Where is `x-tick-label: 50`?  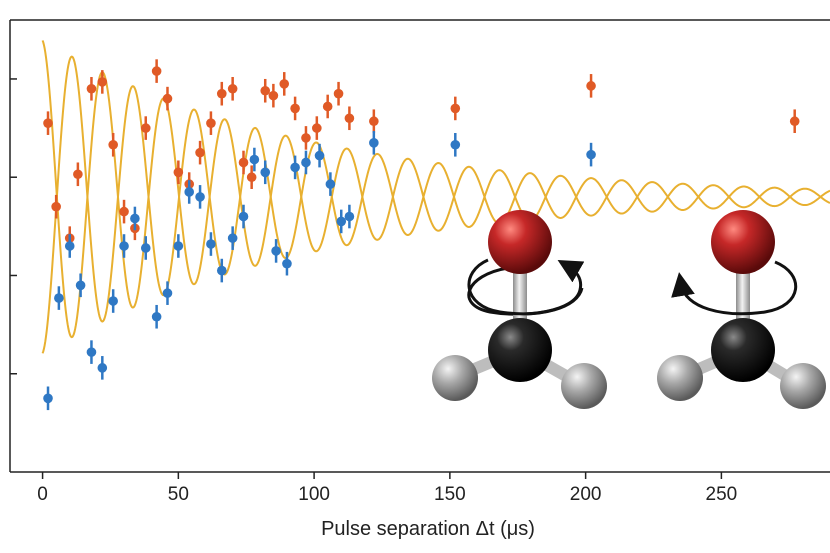 x-tick-label: 50 is located at coordinates (178, 494).